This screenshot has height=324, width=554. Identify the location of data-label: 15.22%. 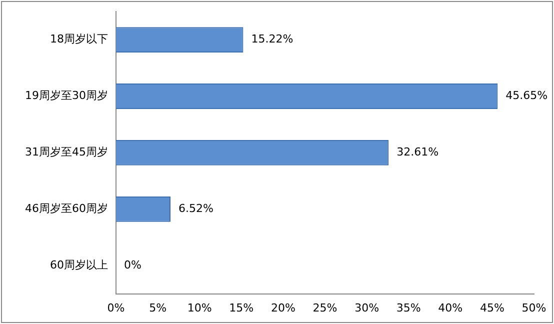
(272, 39).